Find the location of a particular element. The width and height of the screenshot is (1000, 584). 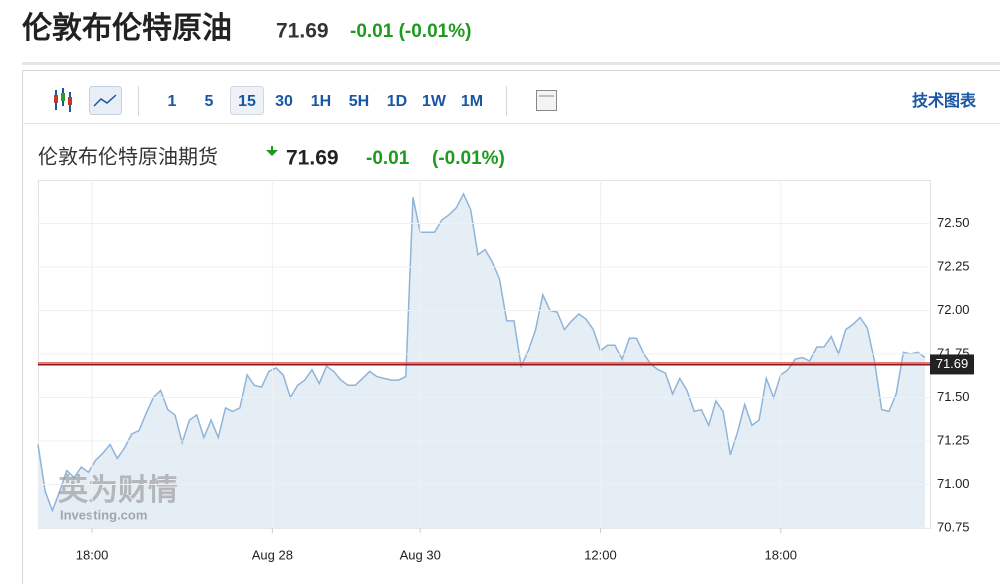

last-price-box is located at coordinates (952, 364).